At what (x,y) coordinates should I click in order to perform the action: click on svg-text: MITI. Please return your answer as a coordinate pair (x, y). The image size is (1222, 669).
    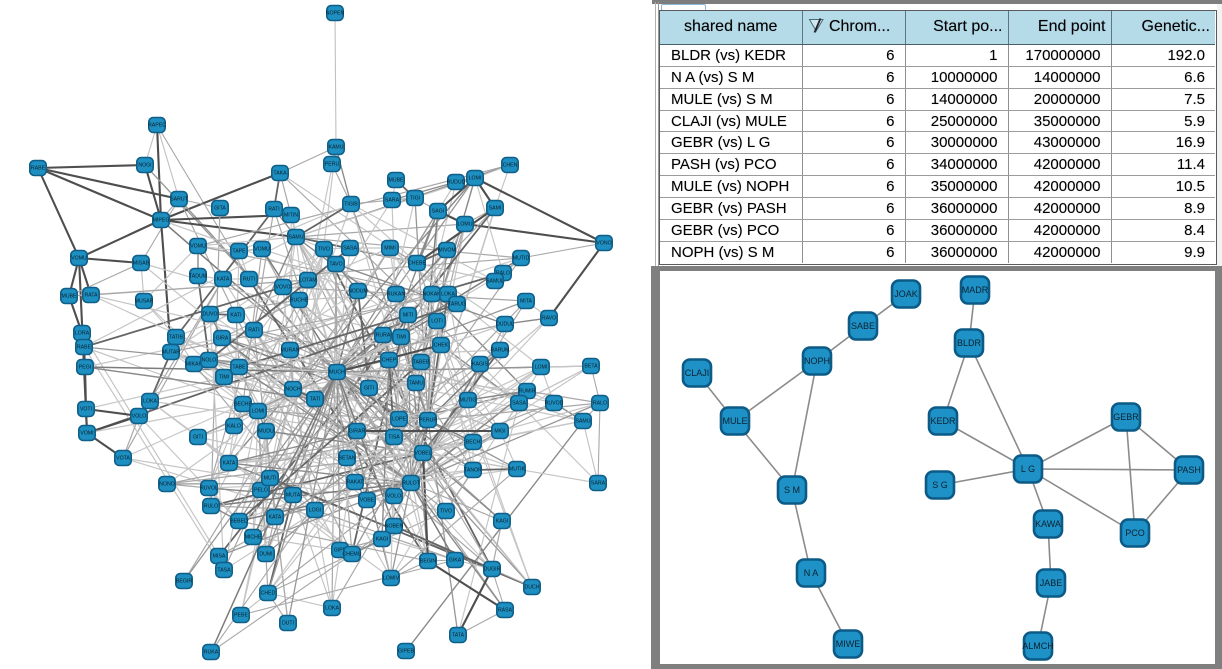
    Looking at the image, I should click on (408, 316).